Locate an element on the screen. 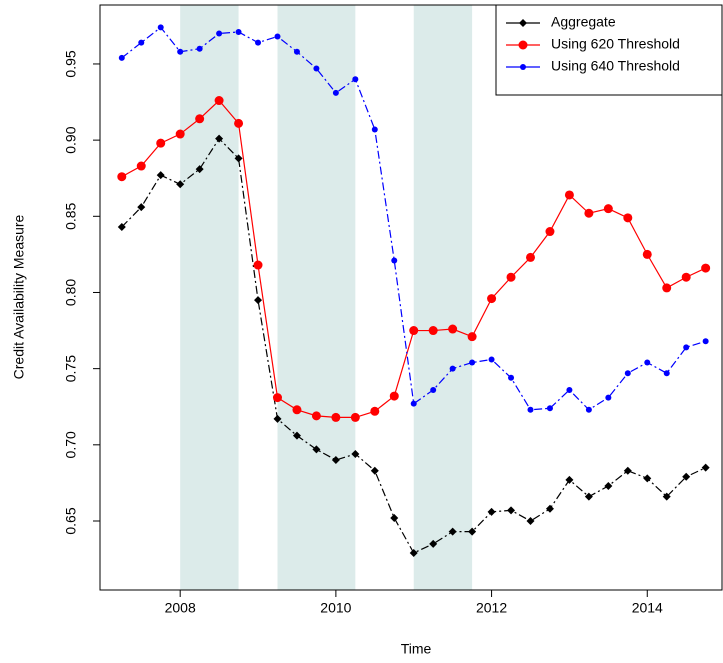 This screenshot has height=663, width=723. legend-label: Aggregate is located at coordinates (583, 22).